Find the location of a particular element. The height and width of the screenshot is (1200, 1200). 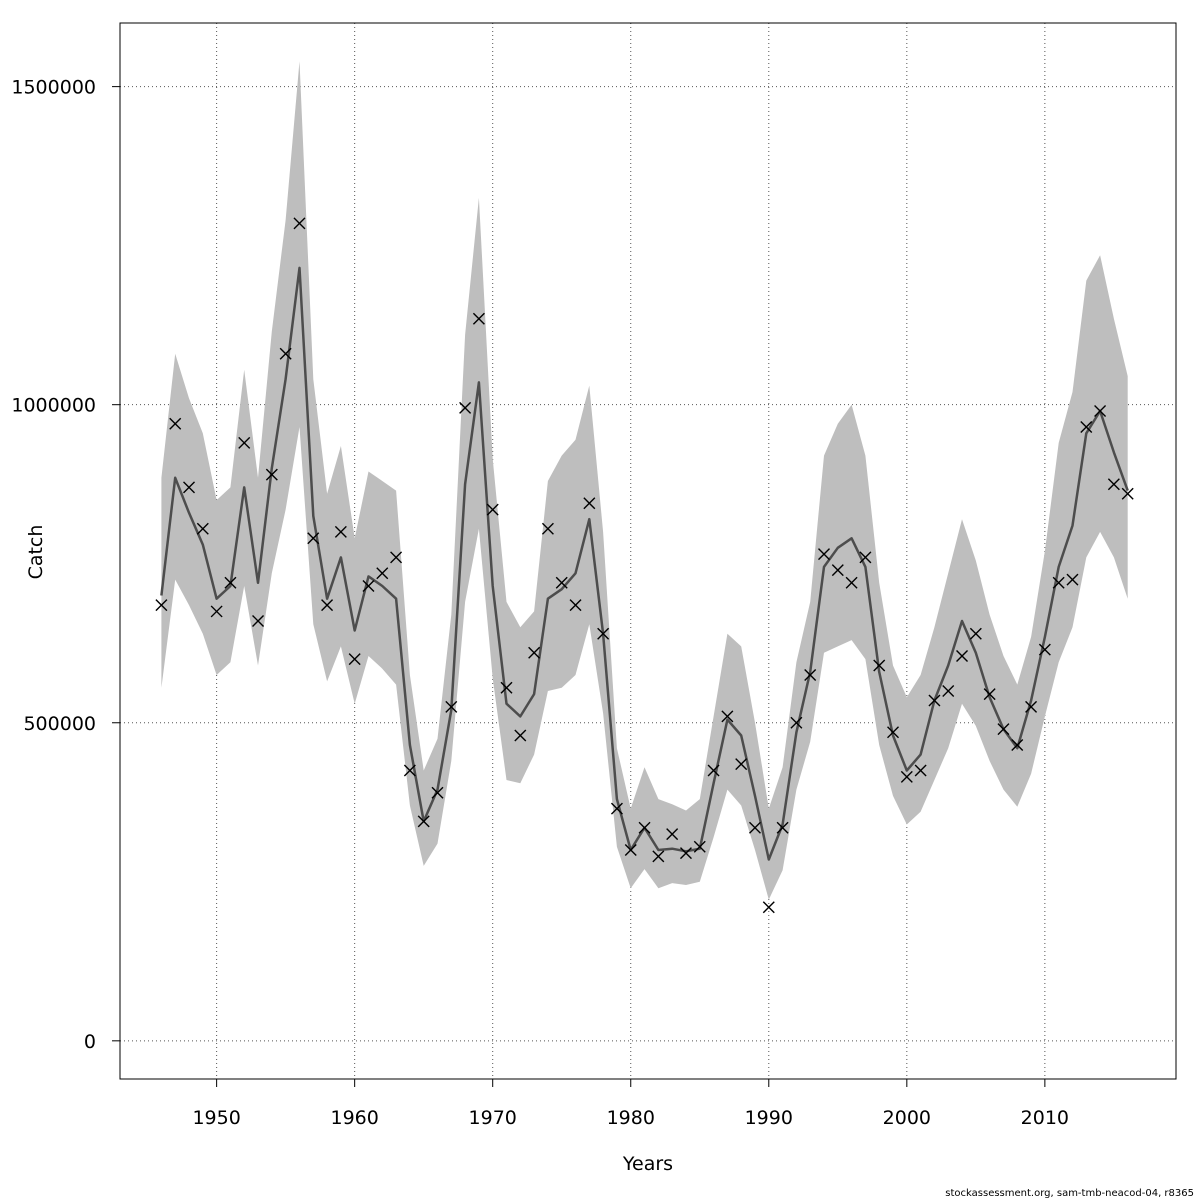

y-tick-label: 1000000 is located at coordinates (53, 406).